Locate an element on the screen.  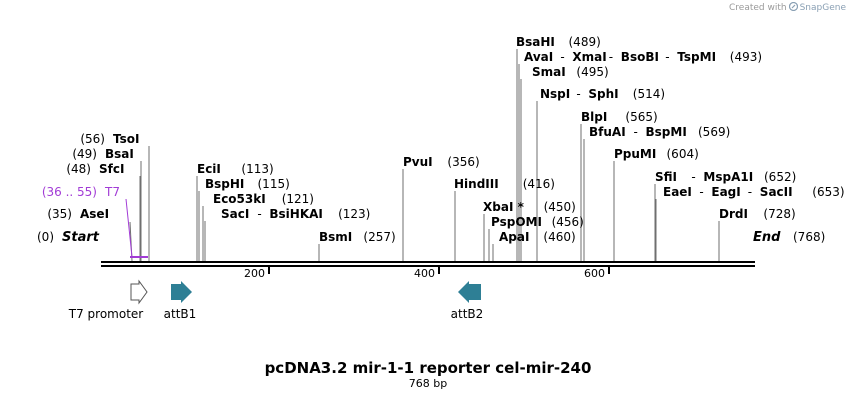
enzyme-name: EciI is located at coordinates (209, 169).